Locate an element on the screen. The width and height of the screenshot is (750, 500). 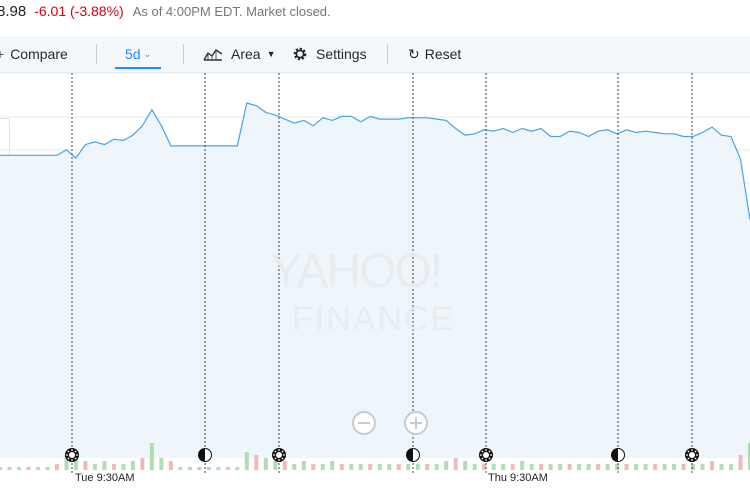
compare-button: + Compare is located at coordinates (34, 54).